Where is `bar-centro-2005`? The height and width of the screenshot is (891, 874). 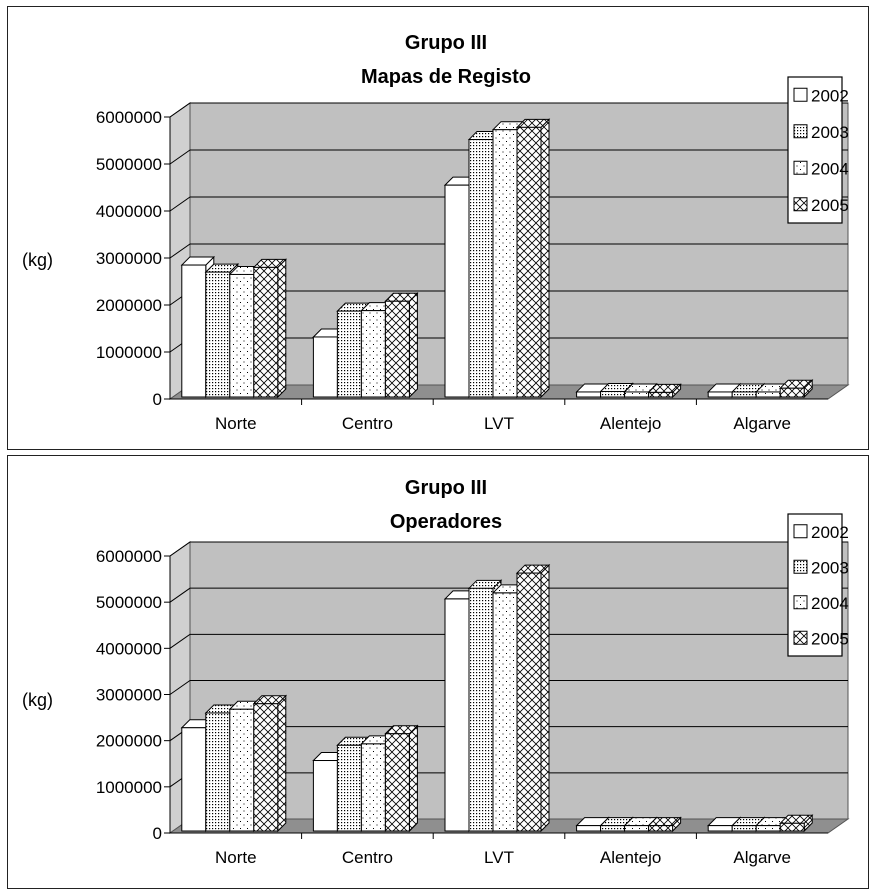 bar-centro-2005 is located at coordinates (401, 345).